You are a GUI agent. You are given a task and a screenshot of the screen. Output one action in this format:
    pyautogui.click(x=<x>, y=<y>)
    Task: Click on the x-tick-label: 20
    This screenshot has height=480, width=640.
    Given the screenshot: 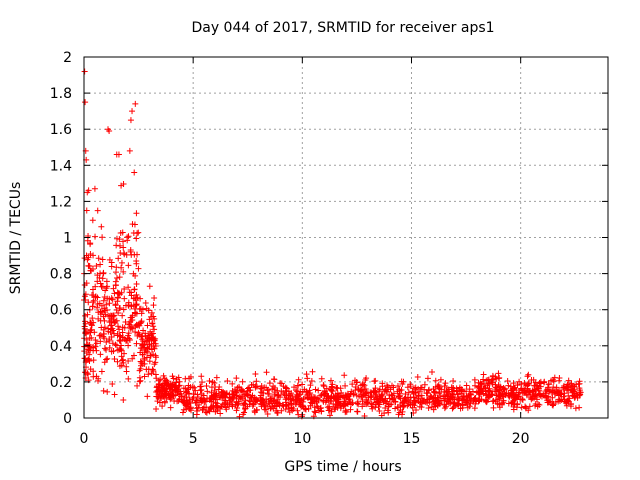 What is the action you would take?
    pyautogui.click(x=521, y=439)
    